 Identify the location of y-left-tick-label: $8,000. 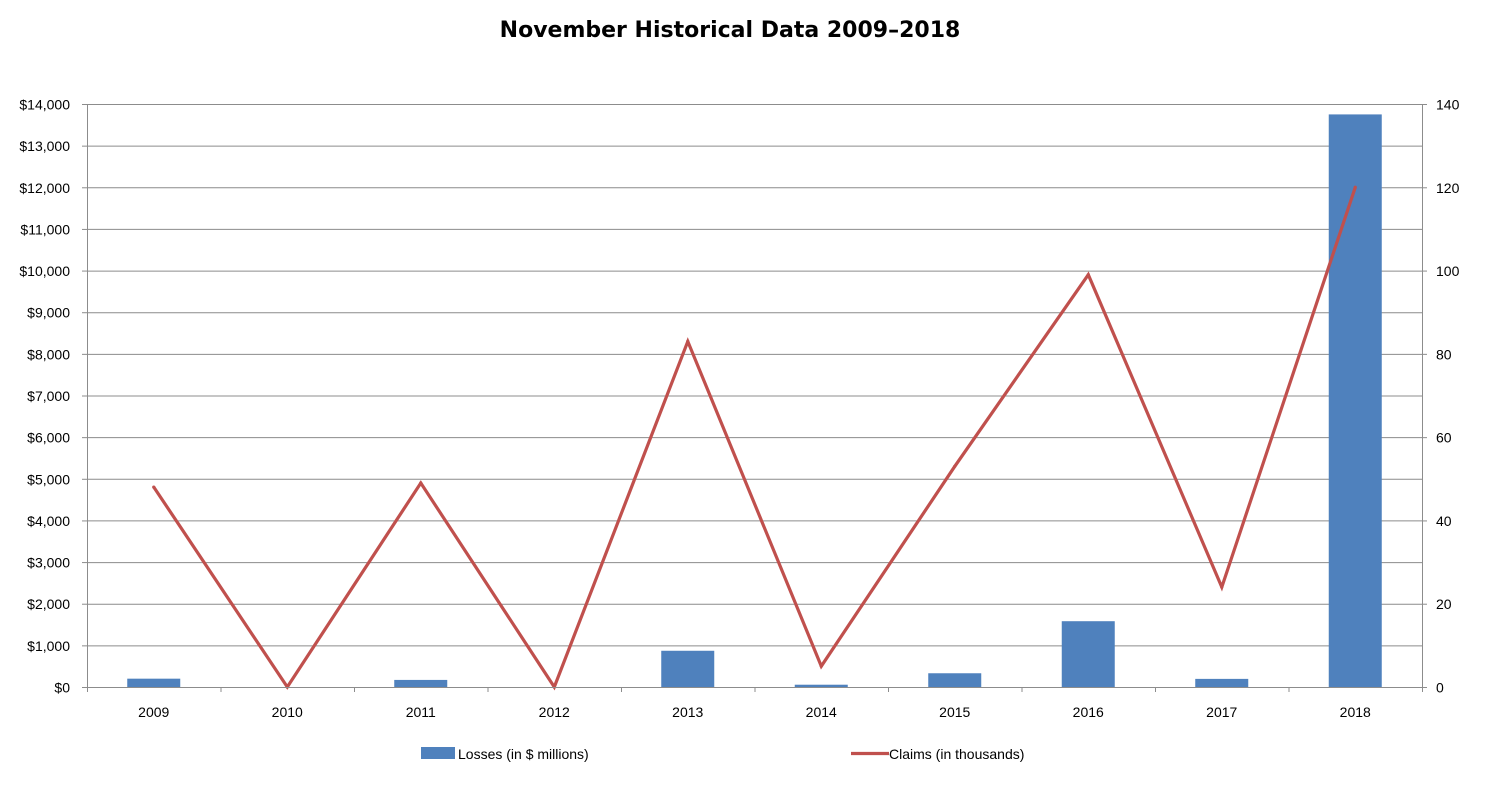
(48, 354).